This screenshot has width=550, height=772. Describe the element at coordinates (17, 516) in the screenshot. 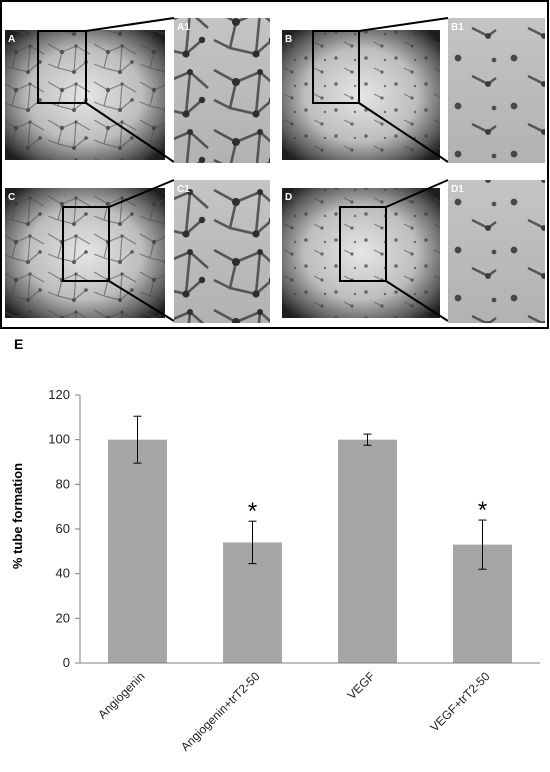

I see `y-axis-label: % tube formation` at that location.